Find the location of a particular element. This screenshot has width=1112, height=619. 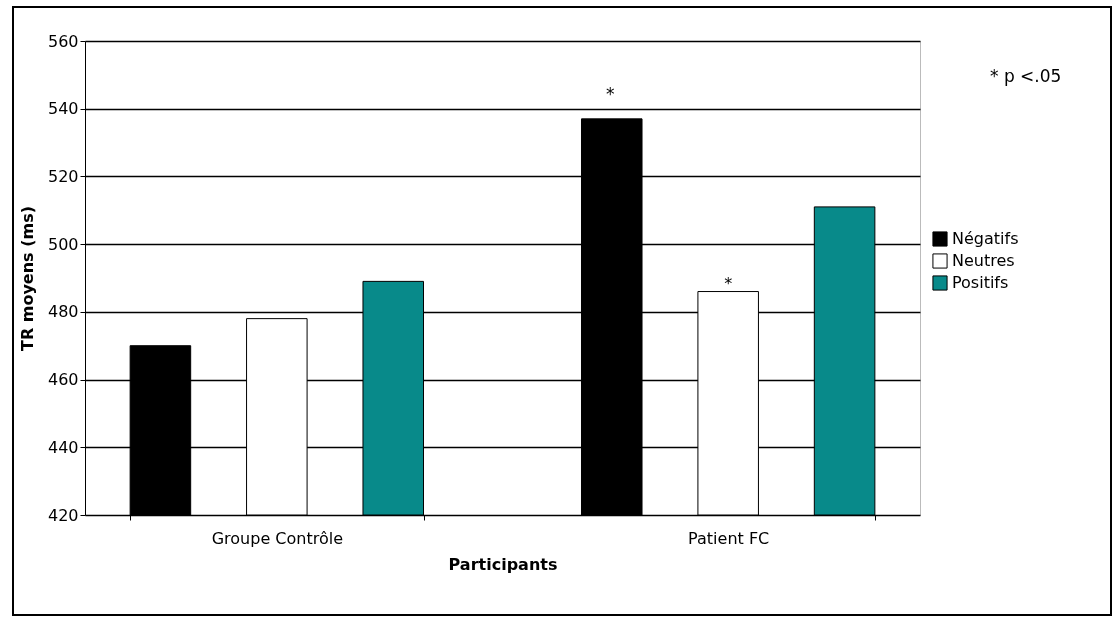

y-tick-label: 460 is located at coordinates (63, 380).